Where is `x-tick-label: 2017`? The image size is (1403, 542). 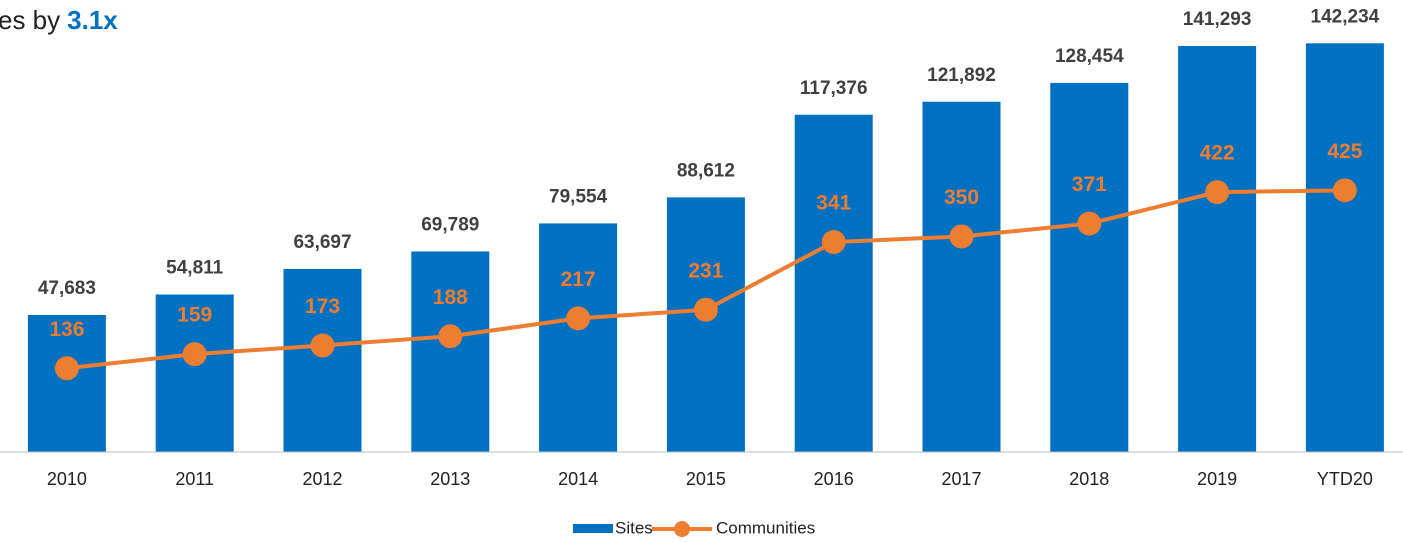 x-tick-label: 2017 is located at coordinates (961, 479).